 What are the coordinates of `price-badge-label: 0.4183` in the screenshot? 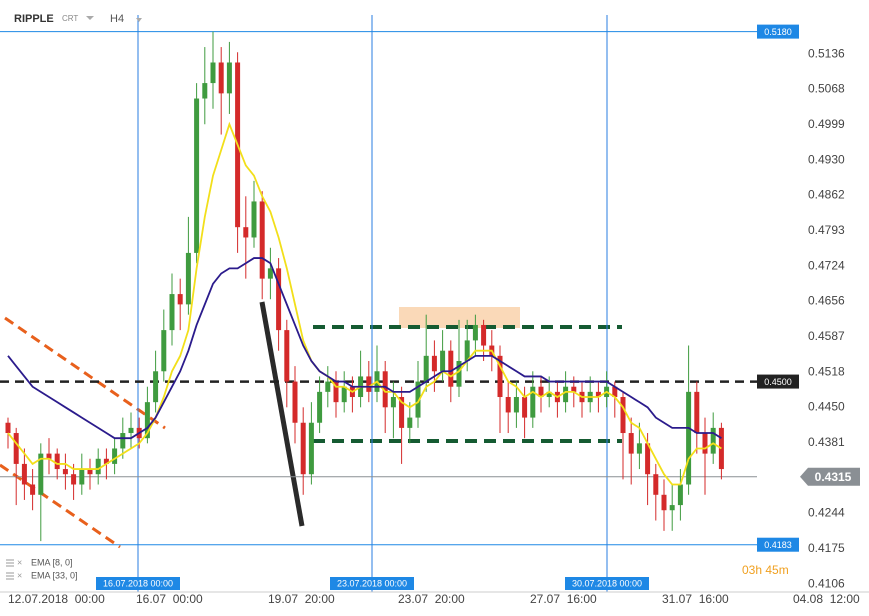 It's located at (778, 545).